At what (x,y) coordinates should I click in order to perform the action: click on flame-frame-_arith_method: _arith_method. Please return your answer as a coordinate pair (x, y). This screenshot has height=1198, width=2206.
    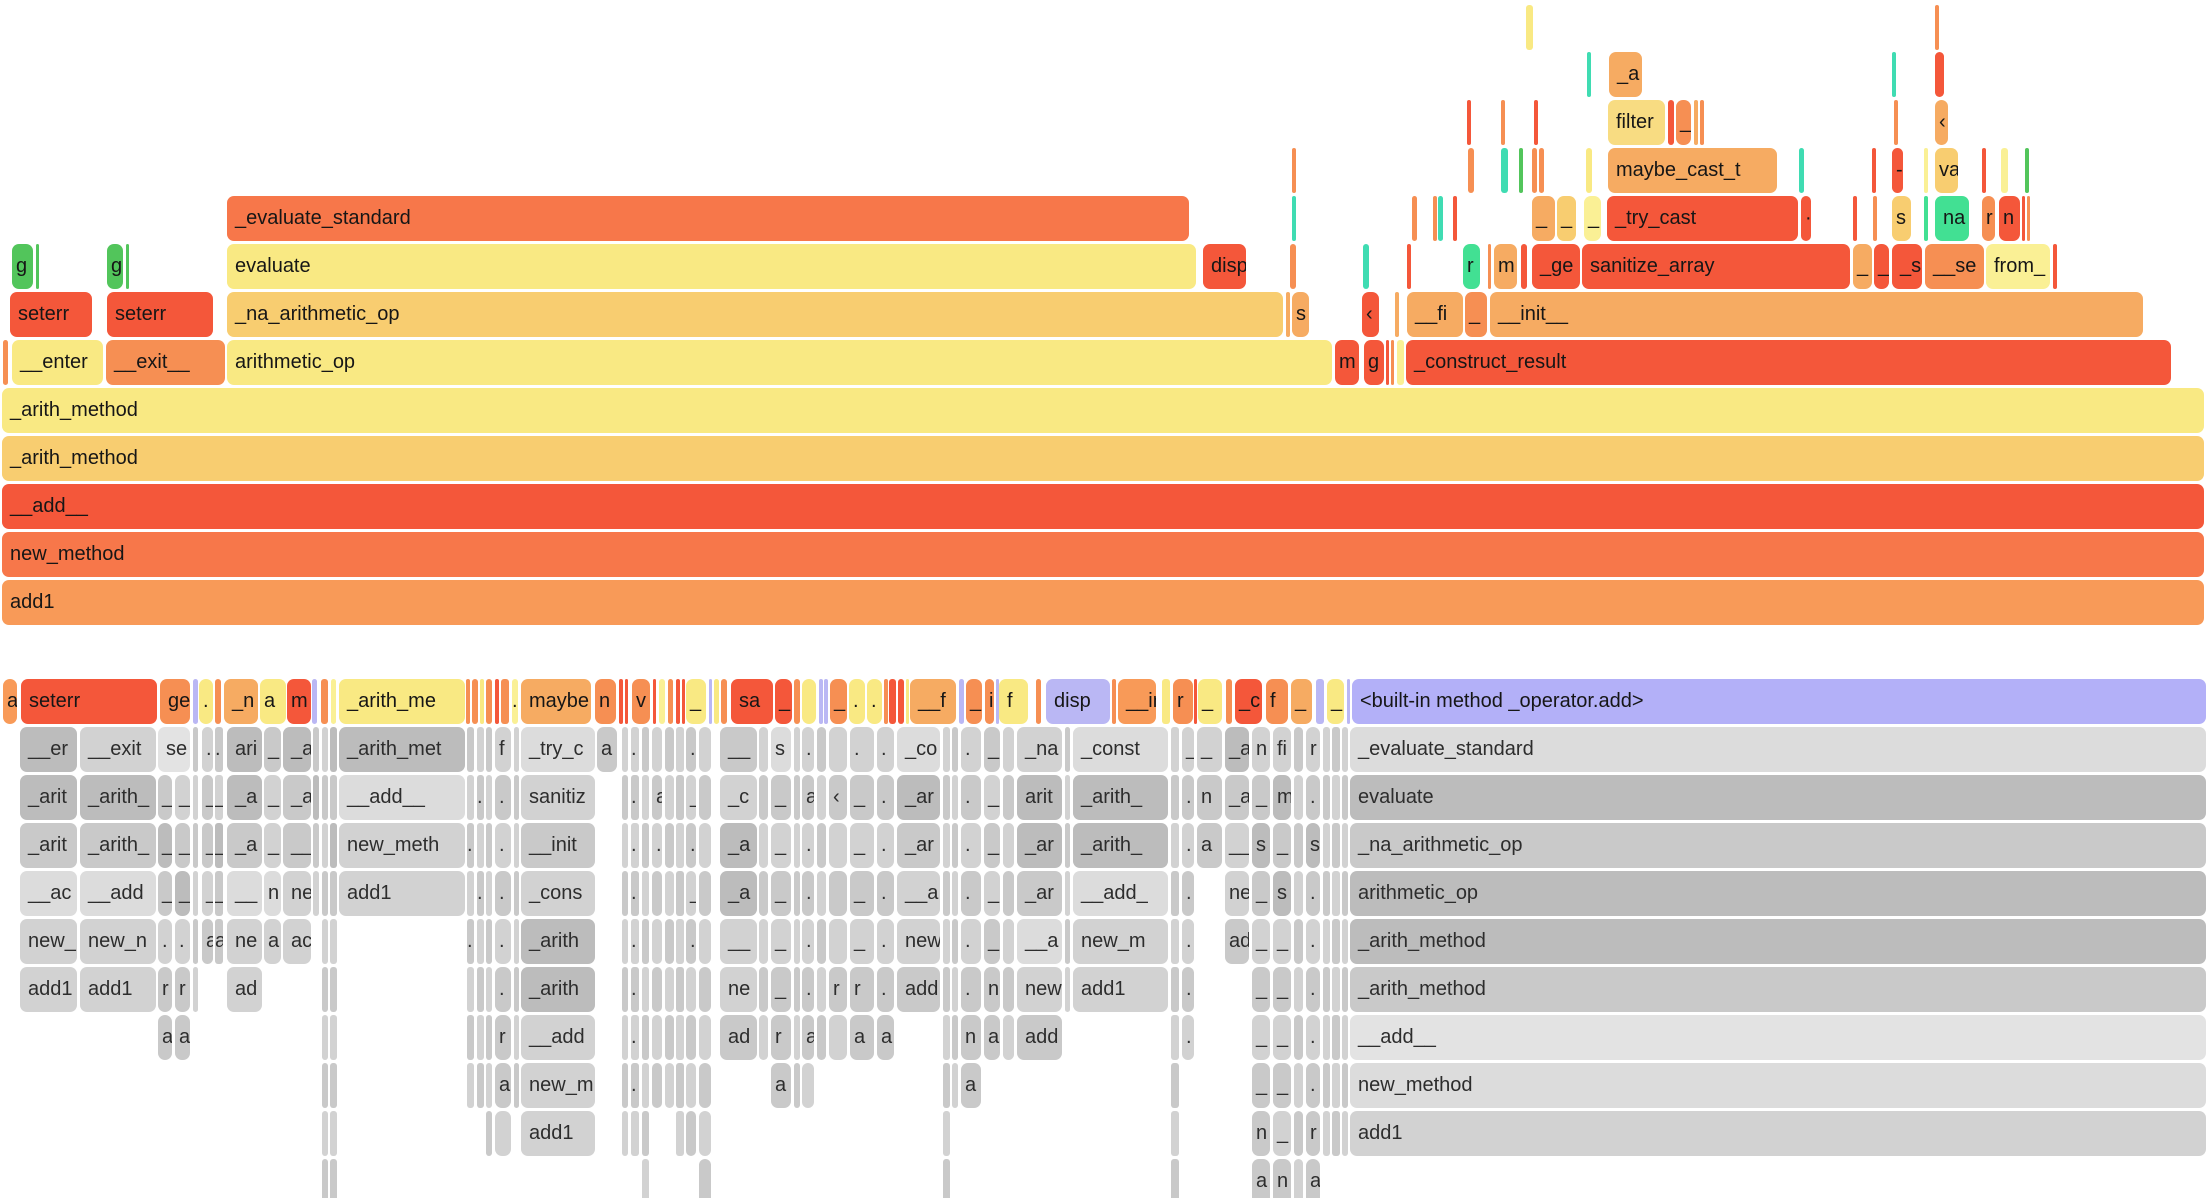
    Looking at the image, I should click on (1103, 458).